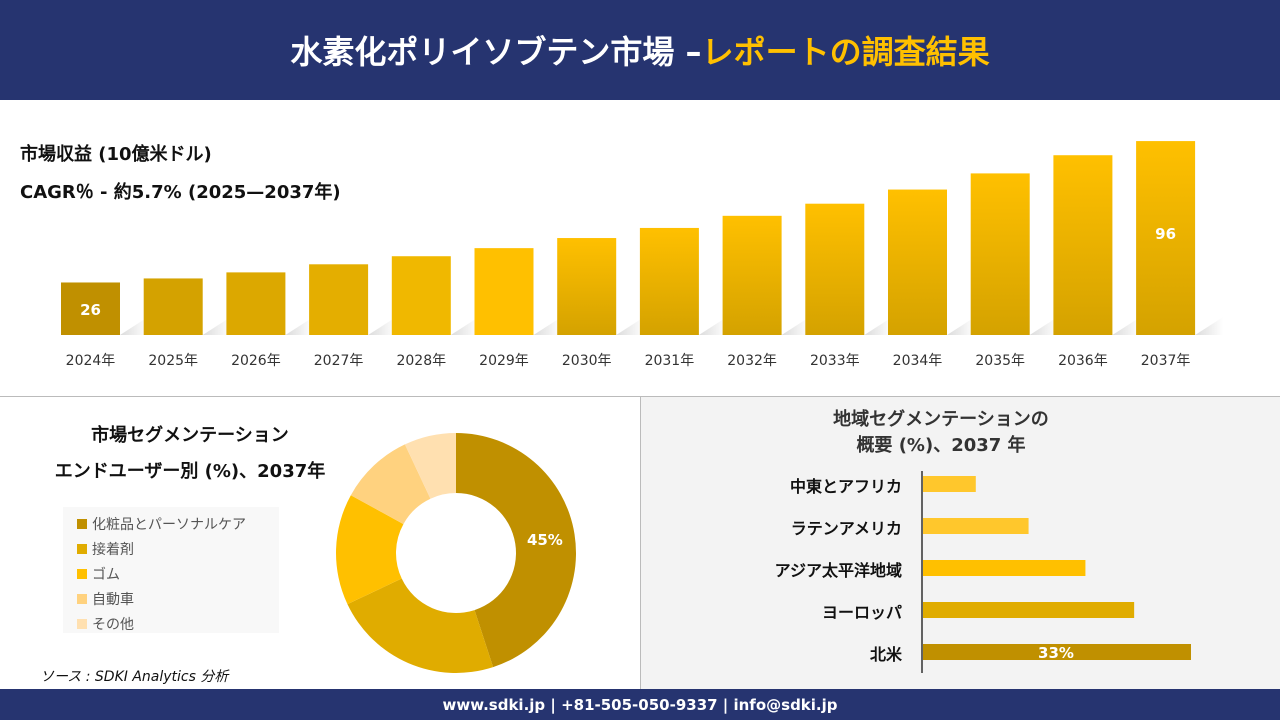 The width and height of the screenshot is (1280, 720). Describe the element at coordinates (845, 52) in the screenshot. I see `title-accent: レポートの調査結果` at that location.